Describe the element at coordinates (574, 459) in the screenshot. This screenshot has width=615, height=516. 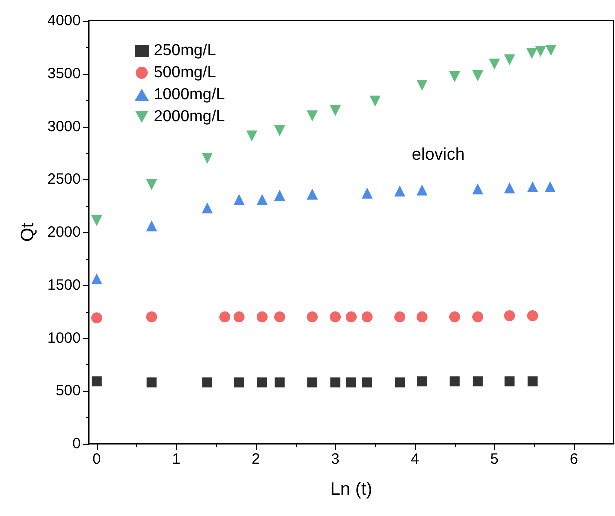
I see `x-tick-label: 6` at that location.